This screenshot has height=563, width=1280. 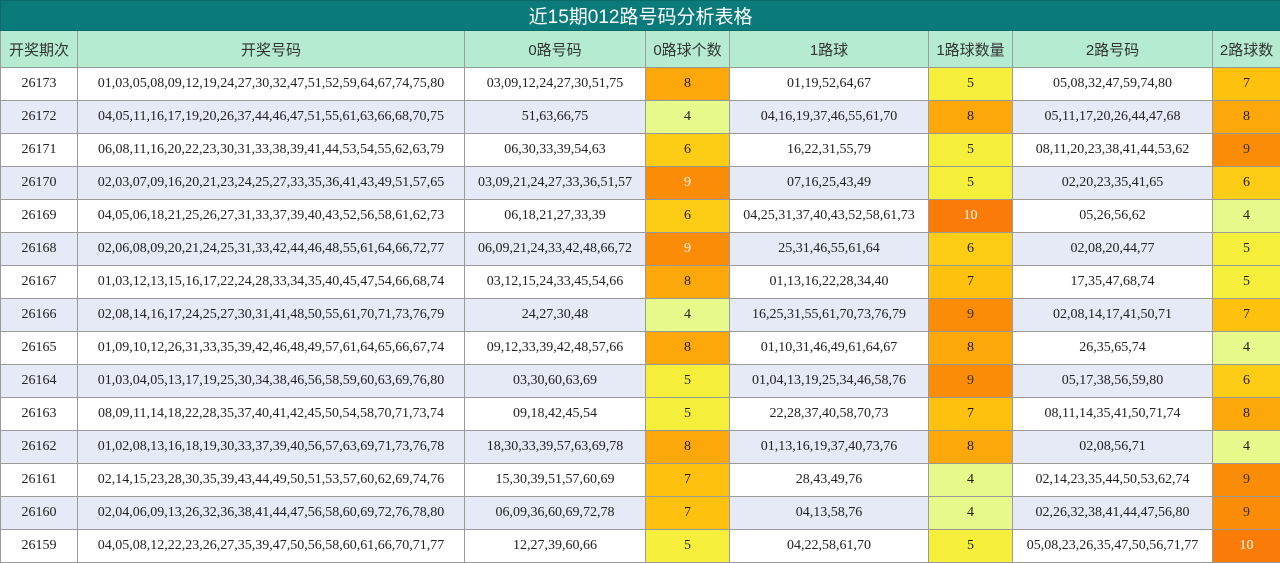 I want to click on period-cell: 26167, so click(x=39, y=282).